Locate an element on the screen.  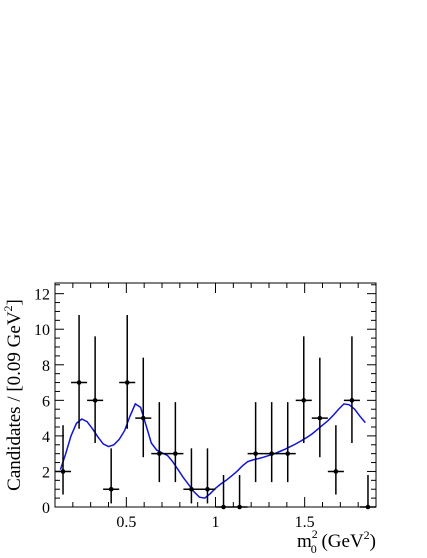
svg-text:m20 (GeV2): m2 0 (GeV2) is located at coordinates (336, 540).